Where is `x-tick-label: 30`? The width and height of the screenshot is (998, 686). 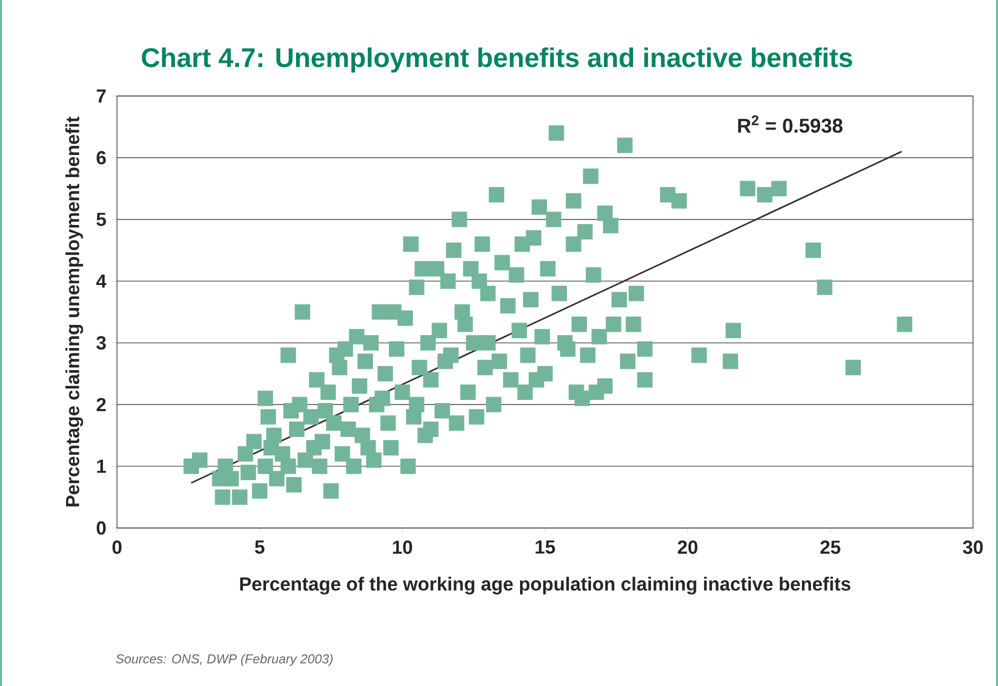
x-tick-label: 30 is located at coordinates (972, 547).